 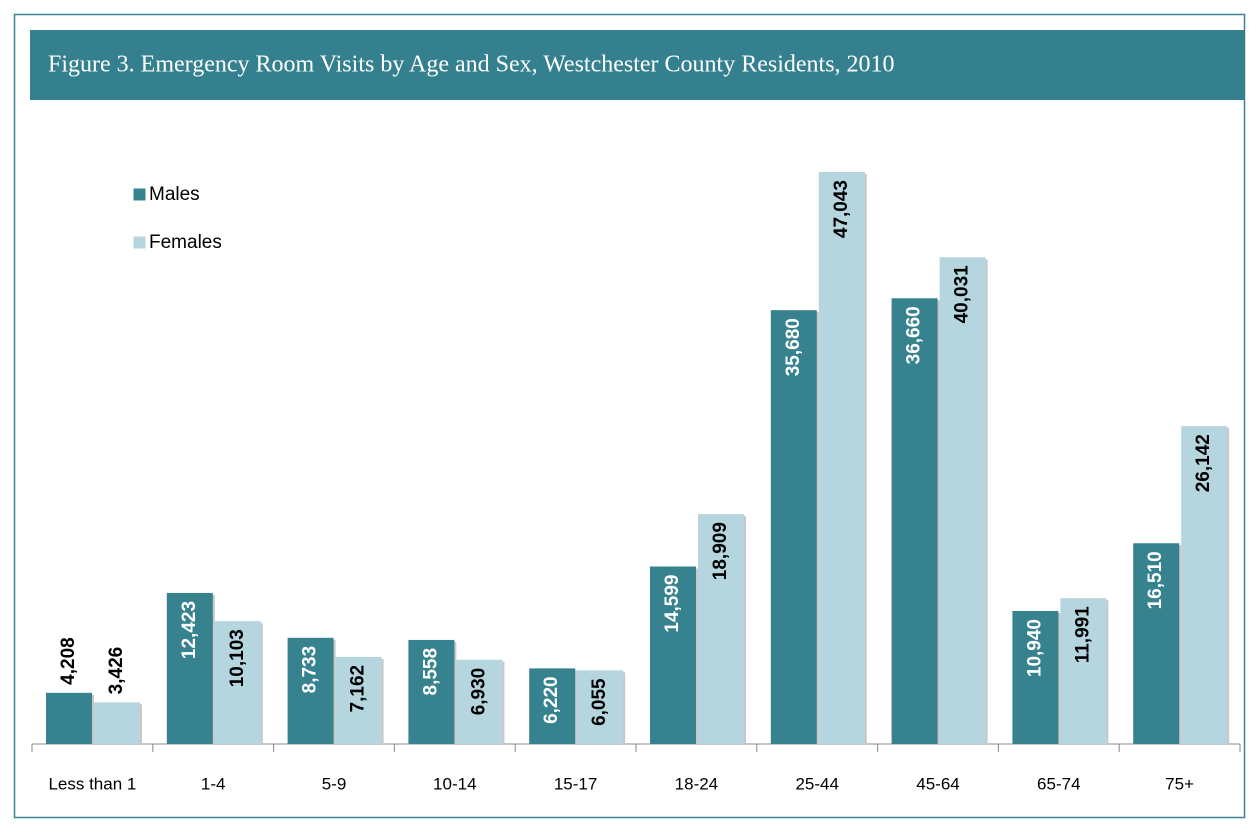 I want to click on data-label: 36,660, so click(x=914, y=335).